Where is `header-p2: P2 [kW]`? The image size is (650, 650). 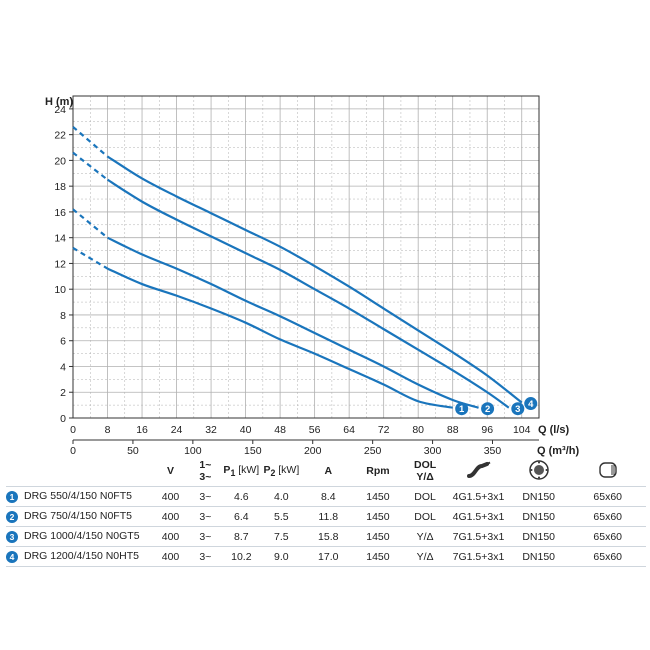 header-p2: P2 [kW] is located at coordinates (281, 471).